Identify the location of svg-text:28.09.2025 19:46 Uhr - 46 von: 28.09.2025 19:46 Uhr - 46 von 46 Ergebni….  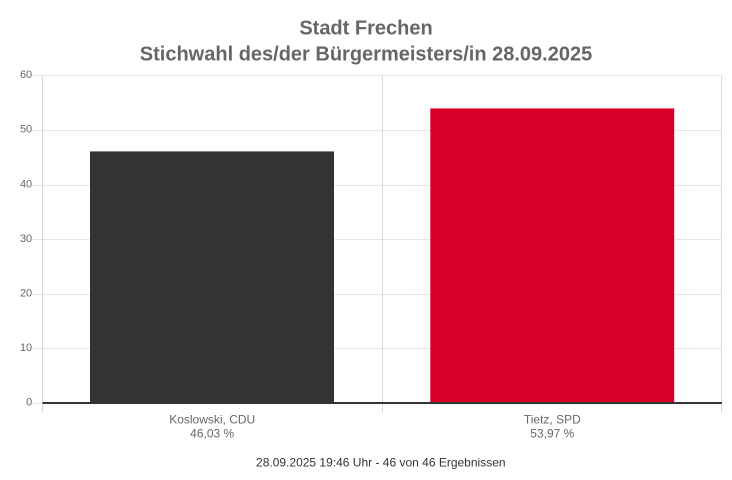
(381, 463).